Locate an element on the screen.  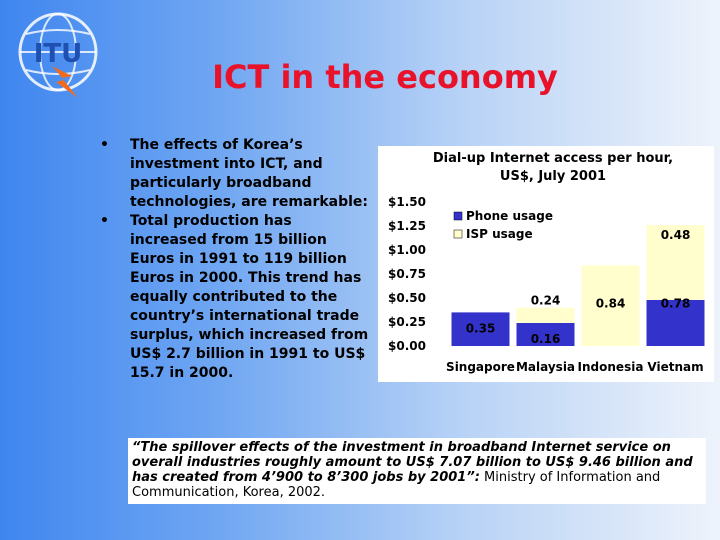
x-tick-label: Malaysia is located at coordinates (545, 367).